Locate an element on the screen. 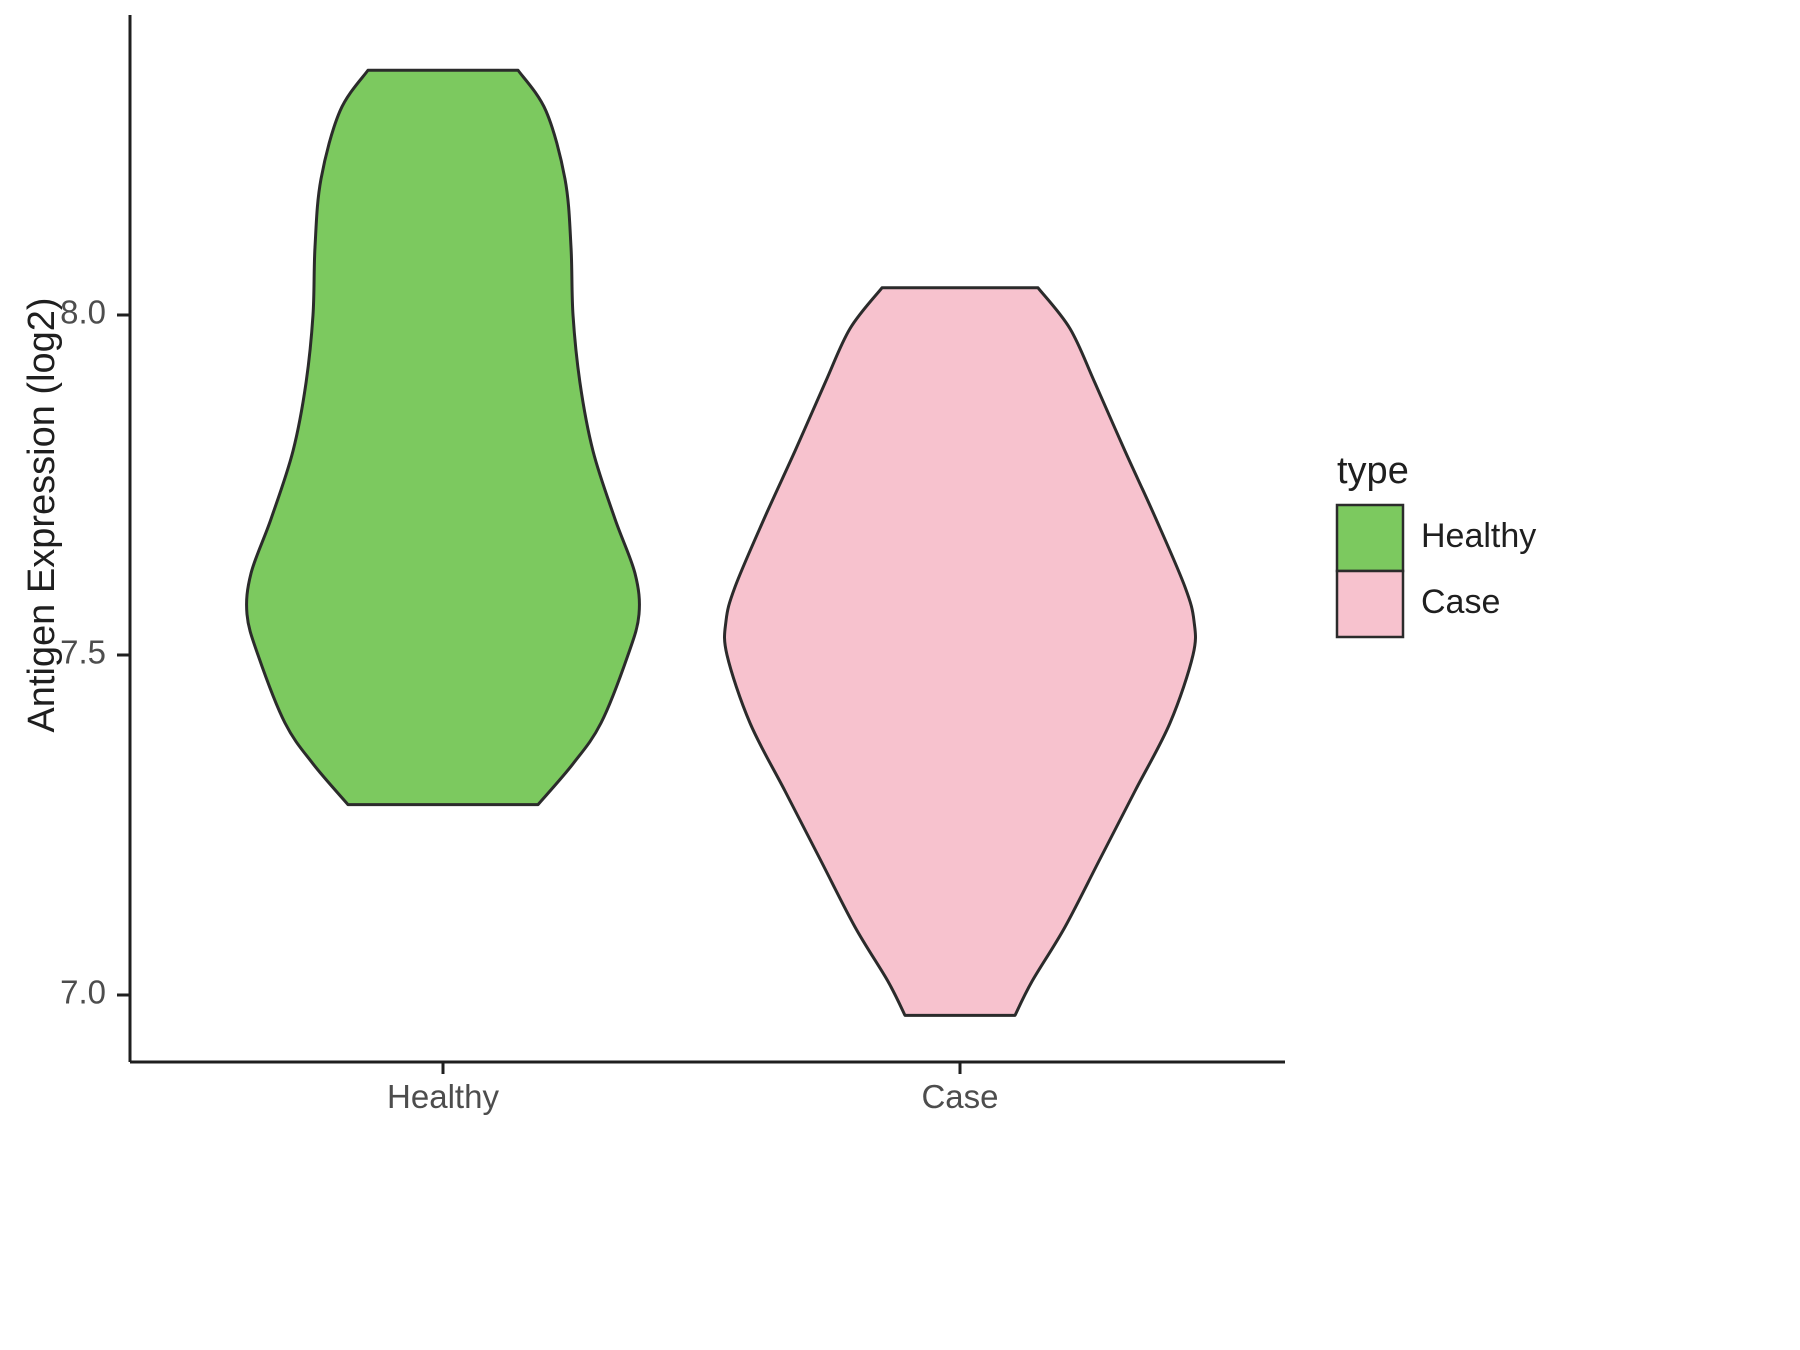  x-tick-label-case: Case is located at coordinates (959, 1096).